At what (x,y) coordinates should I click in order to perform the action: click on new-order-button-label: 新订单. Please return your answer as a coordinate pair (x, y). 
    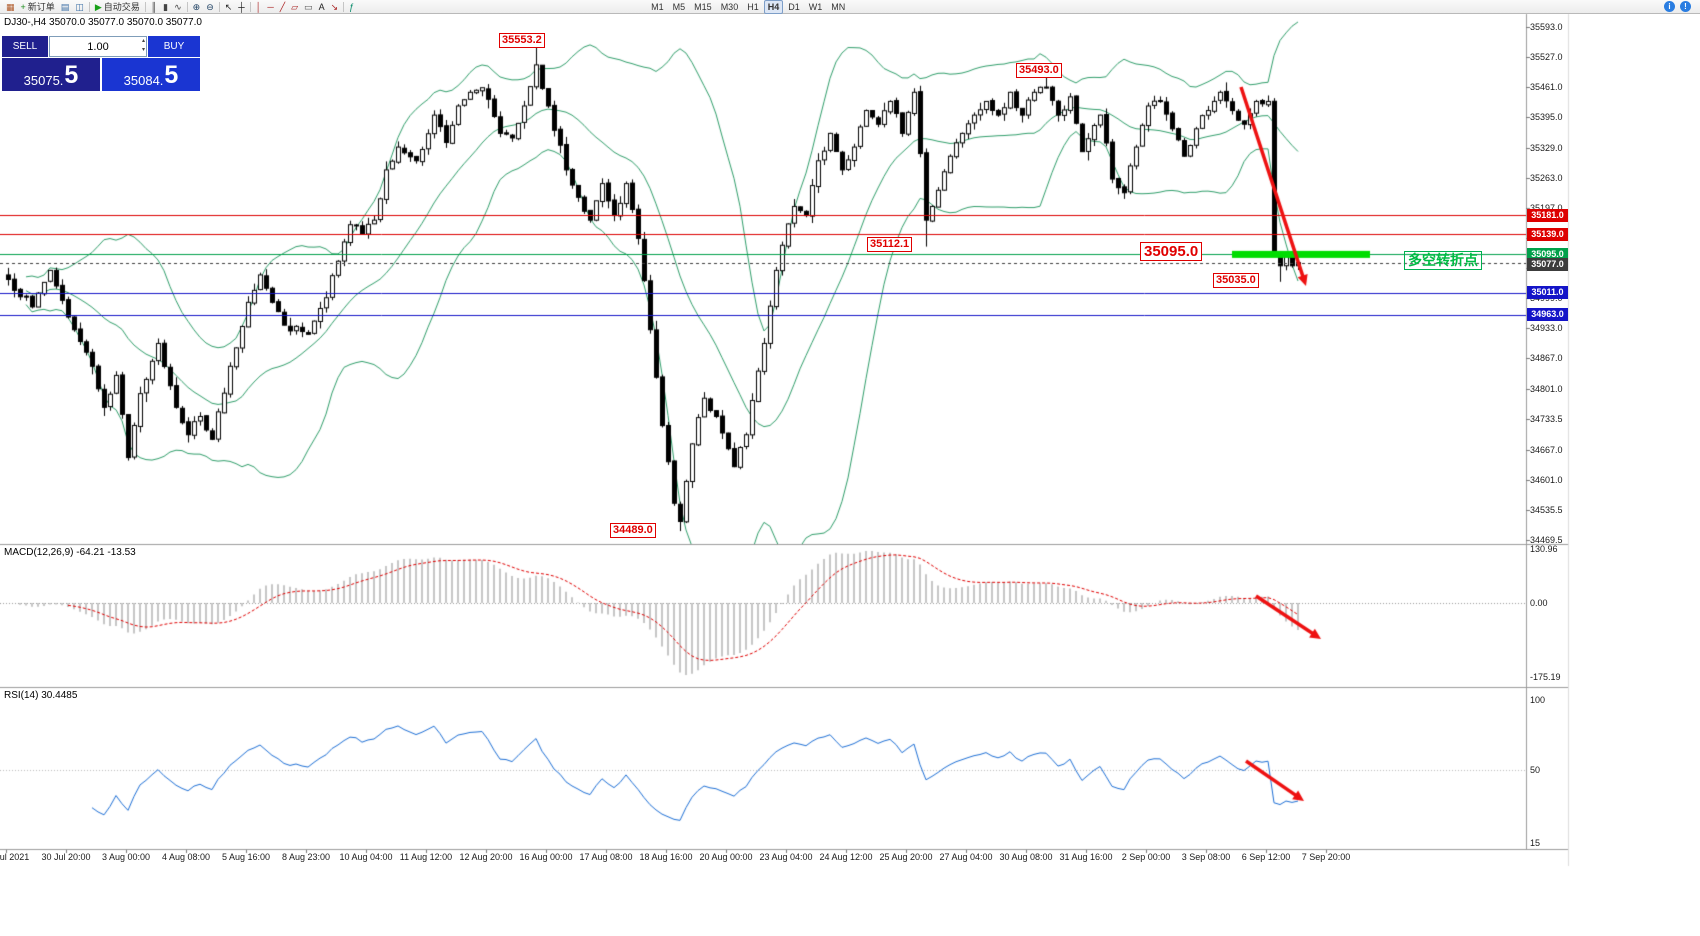
    Looking at the image, I should click on (41, 7).